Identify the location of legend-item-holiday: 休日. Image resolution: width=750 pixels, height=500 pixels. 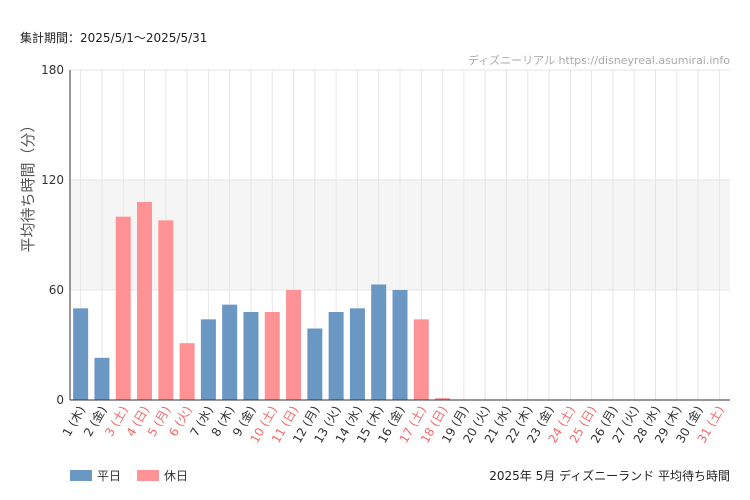
(162, 475).